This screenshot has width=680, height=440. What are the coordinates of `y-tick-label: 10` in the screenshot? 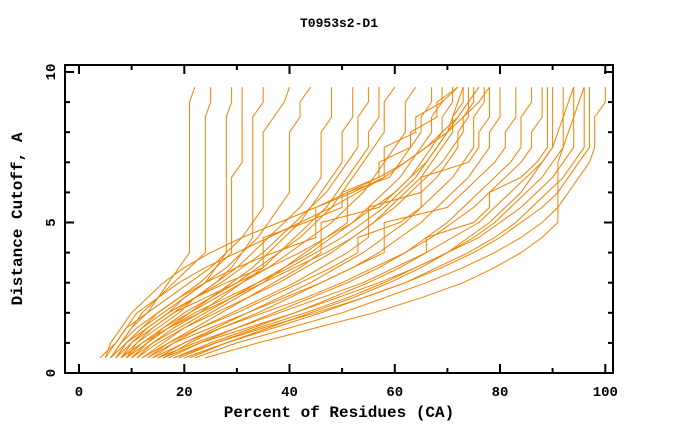 It's located at (52, 72).